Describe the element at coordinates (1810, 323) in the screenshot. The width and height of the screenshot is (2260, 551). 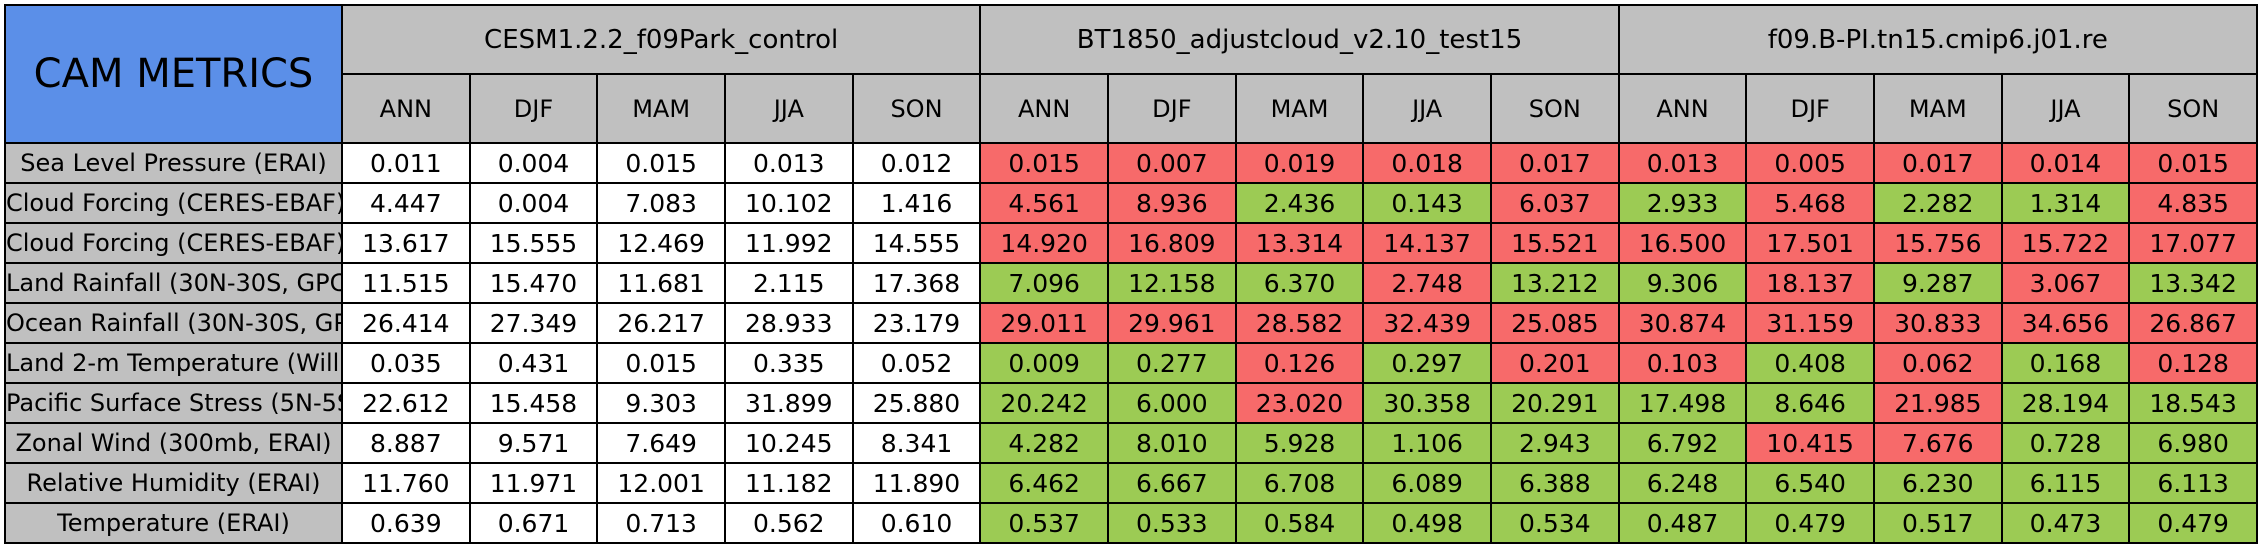
I see `metric-cell: 31.159` at that location.